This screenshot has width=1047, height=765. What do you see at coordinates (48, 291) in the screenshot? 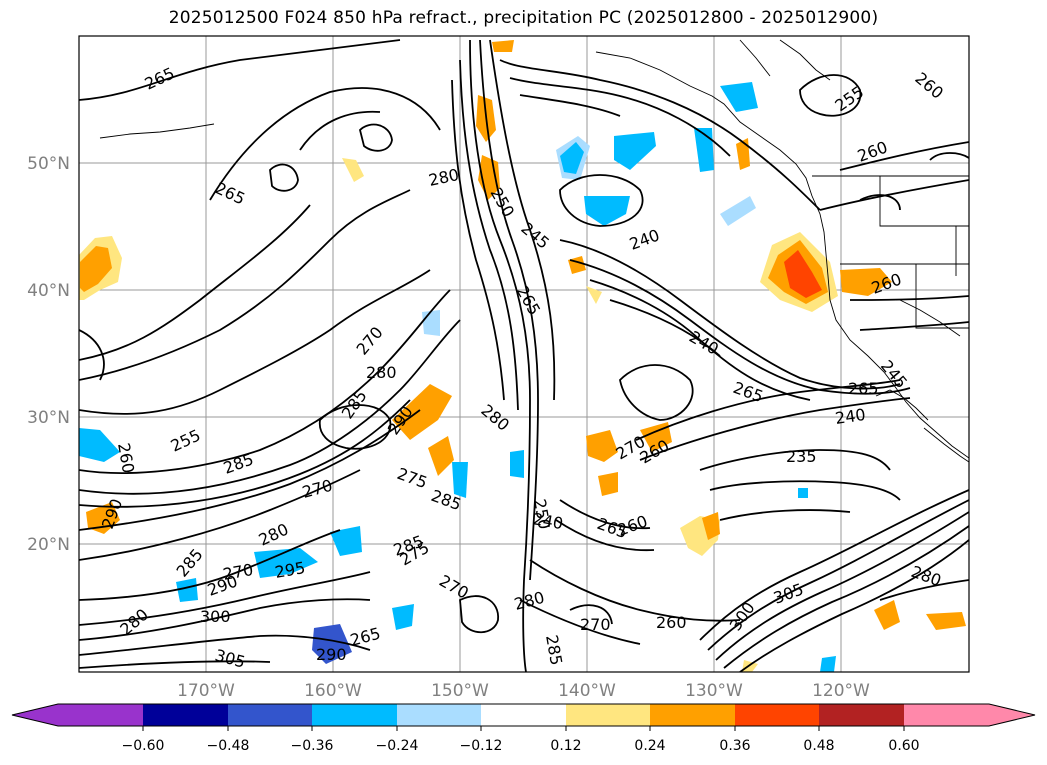
I see `lat-label: 40°N` at bounding box center [48, 291].